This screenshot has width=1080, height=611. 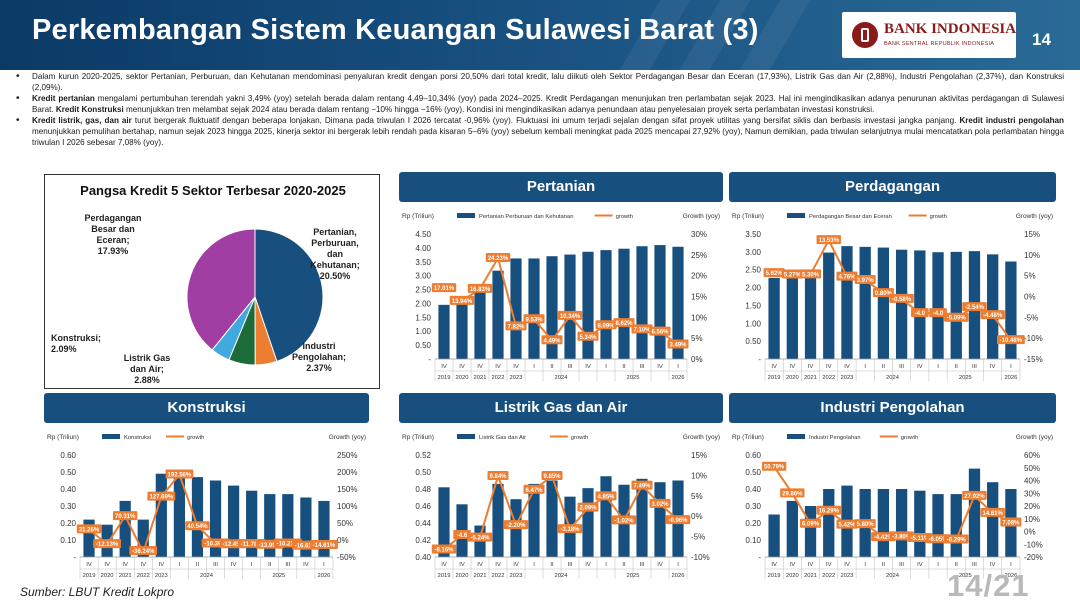 I want to click on pie-chart, so click(x=255, y=297).